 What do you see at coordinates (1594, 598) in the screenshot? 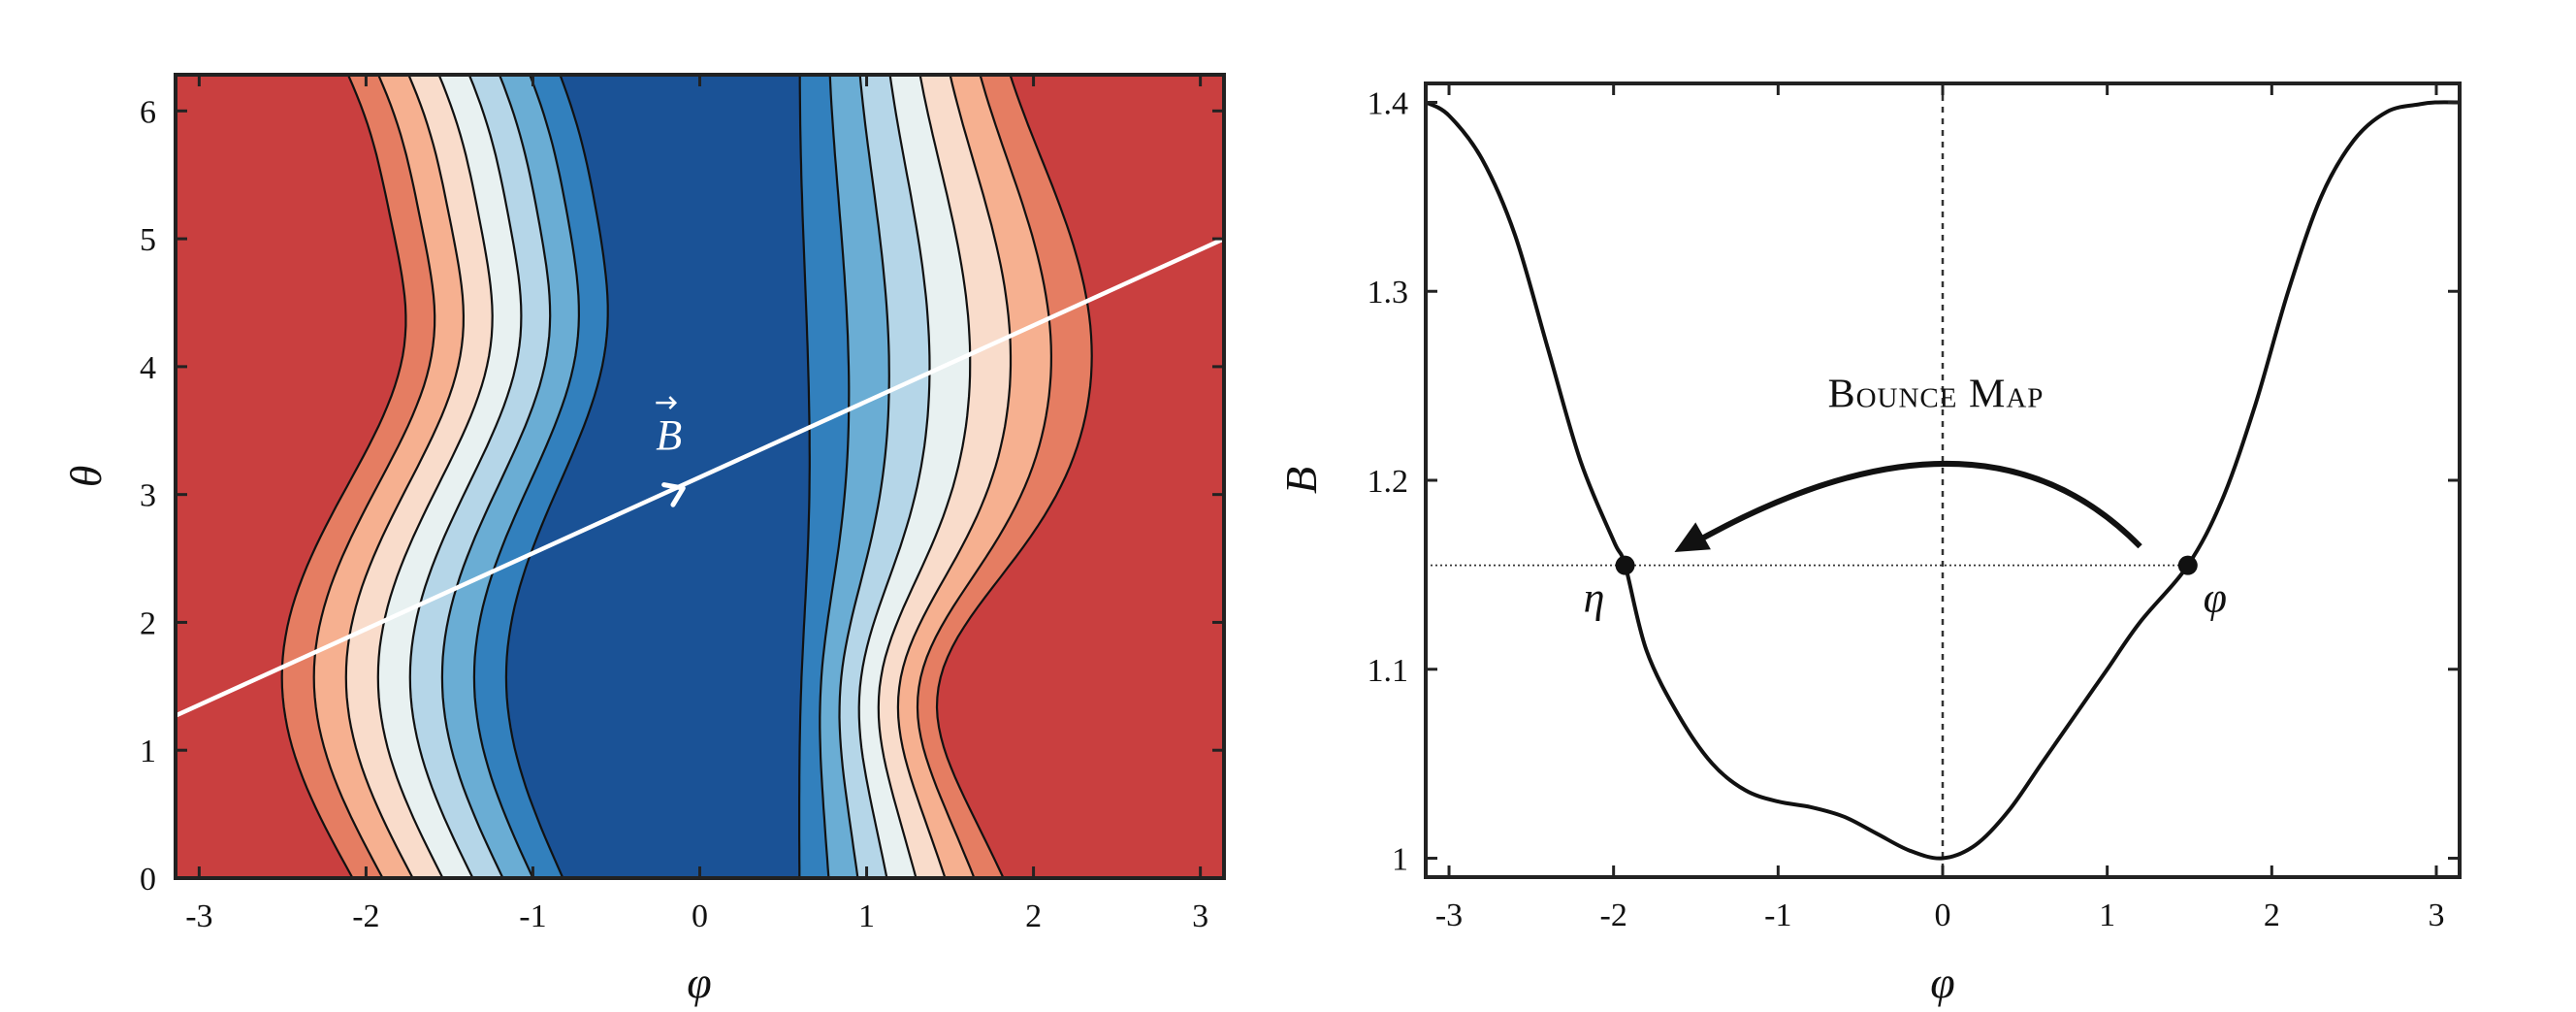
I see `point-label: η` at bounding box center [1594, 598].